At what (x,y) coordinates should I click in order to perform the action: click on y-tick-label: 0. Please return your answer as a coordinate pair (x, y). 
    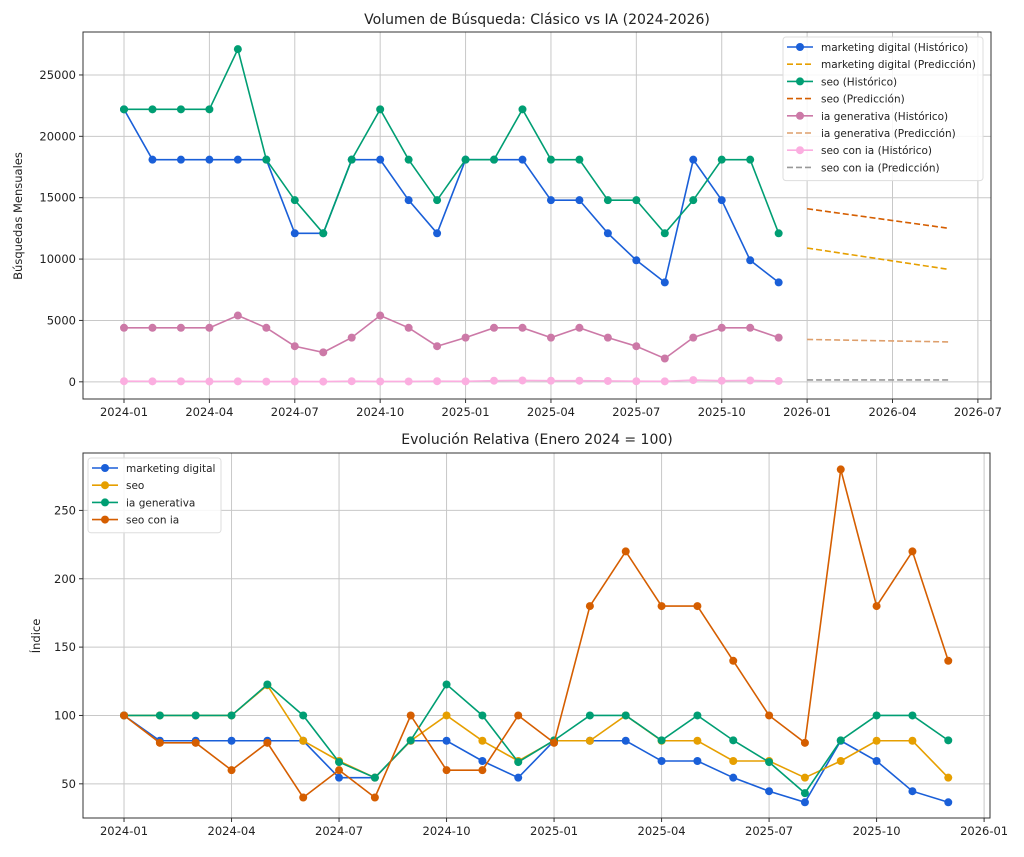
    Looking at the image, I should click on (72, 382).